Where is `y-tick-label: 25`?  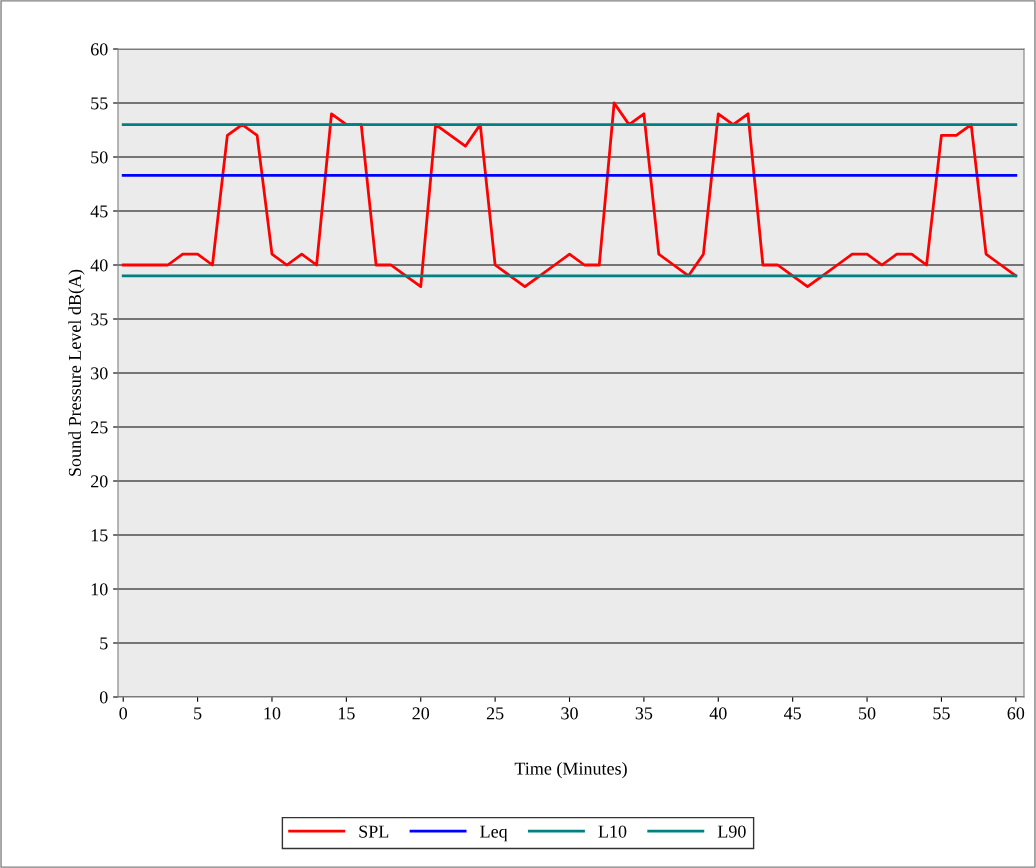 y-tick-label: 25 is located at coordinates (99, 427).